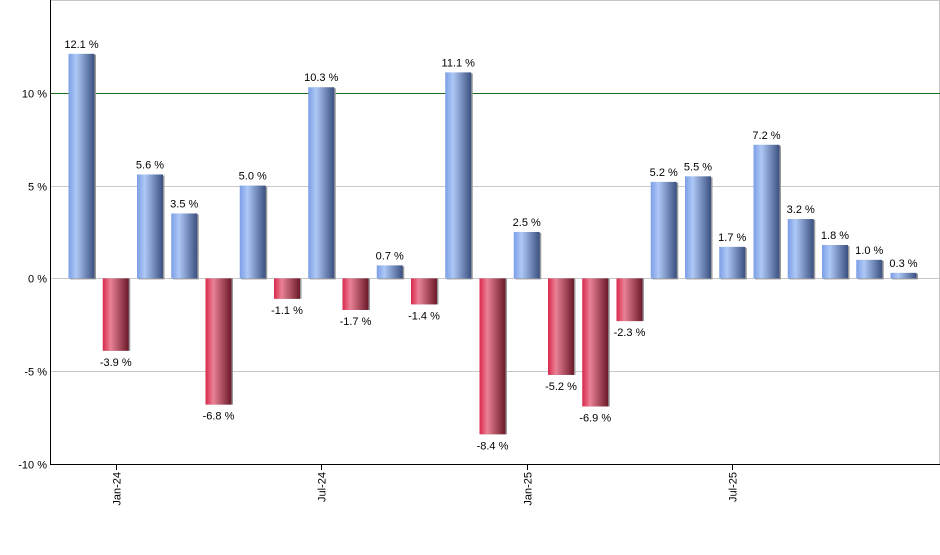 This screenshot has height=555, width=940. I want to click on y-tick-label: -10 %, so click(32, 466).